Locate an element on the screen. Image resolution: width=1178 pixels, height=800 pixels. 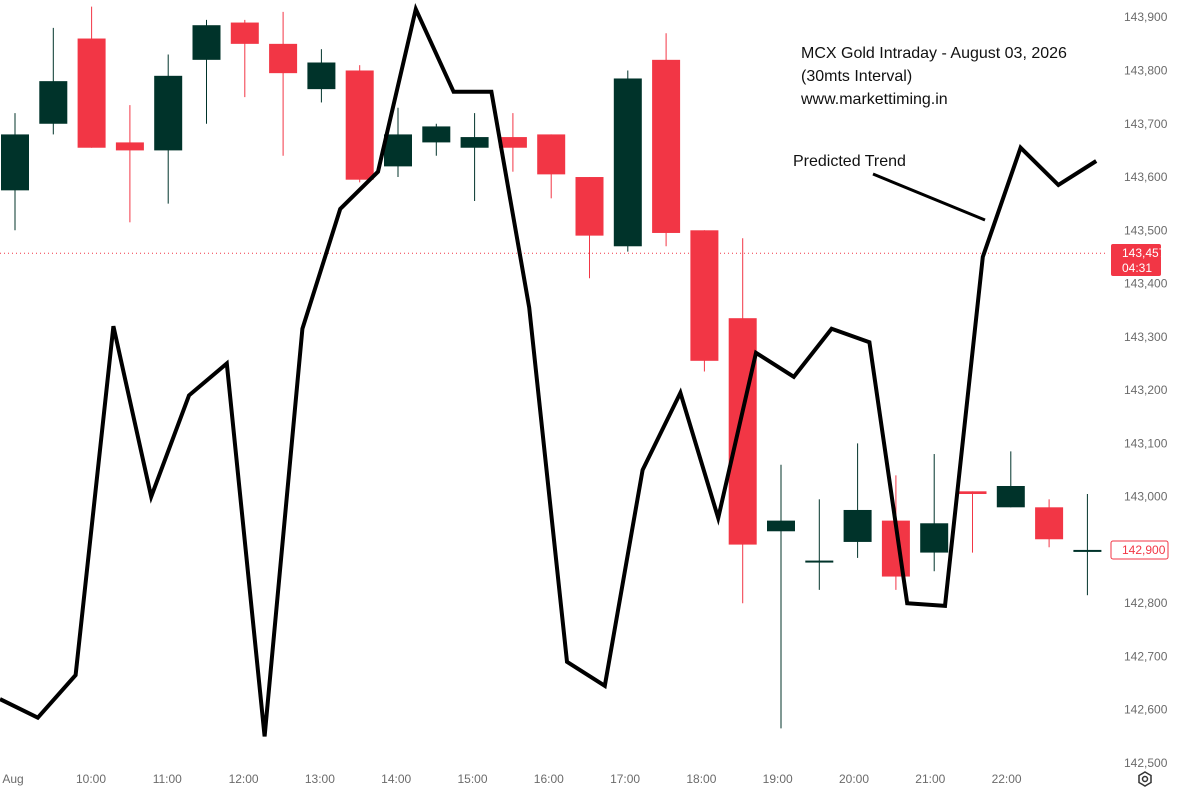
x-tick-label: 21:00 is located at coordinates (930, 779).